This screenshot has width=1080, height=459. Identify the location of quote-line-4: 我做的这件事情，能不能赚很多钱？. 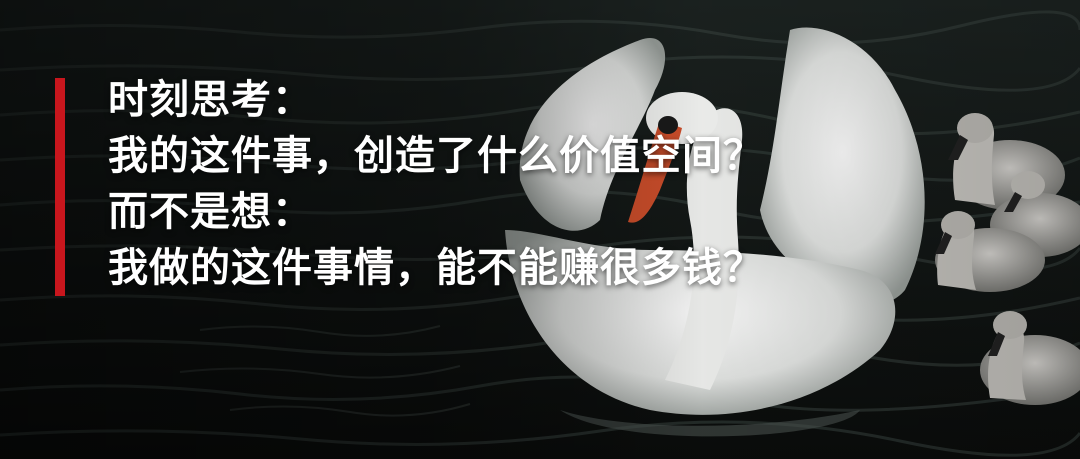
(436, 268).